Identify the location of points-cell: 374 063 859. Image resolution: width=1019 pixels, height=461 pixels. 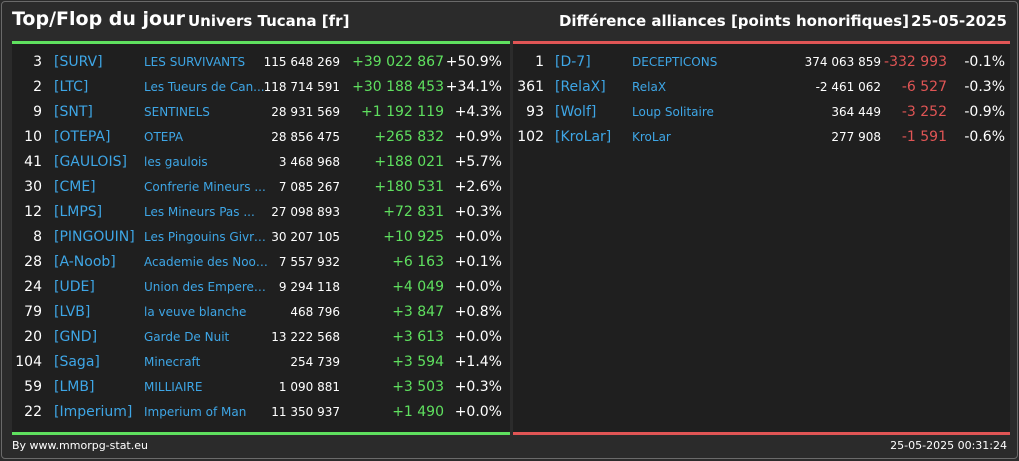
(842, 62).